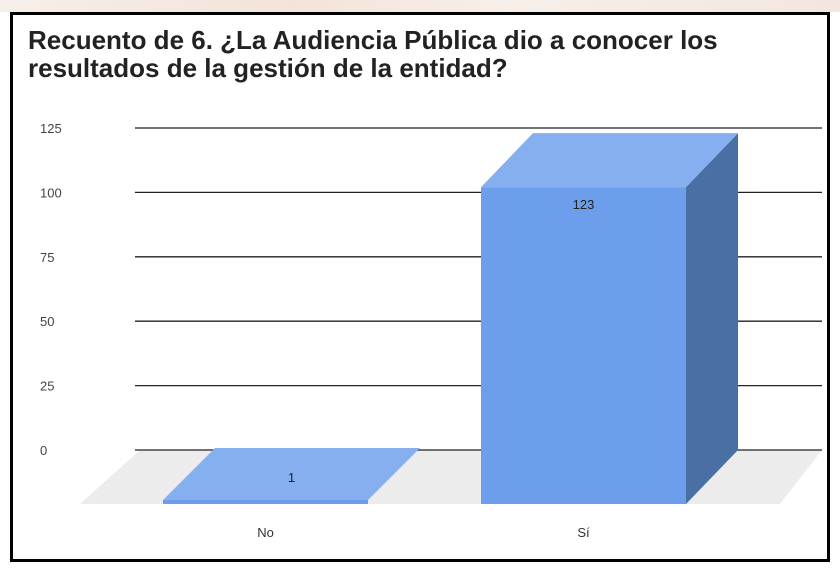 The width and height of the screenshot is (840, 571). What do you see at coordinates (51, 192) in the screenshot?
I see `y-tick-label: 100` at bounding box center [51, 192].